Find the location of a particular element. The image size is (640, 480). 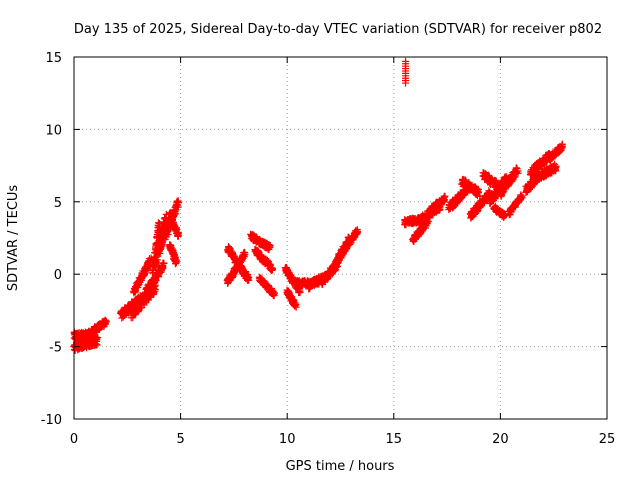

y-tick-label: 10 is located at coordinates (53, 130).